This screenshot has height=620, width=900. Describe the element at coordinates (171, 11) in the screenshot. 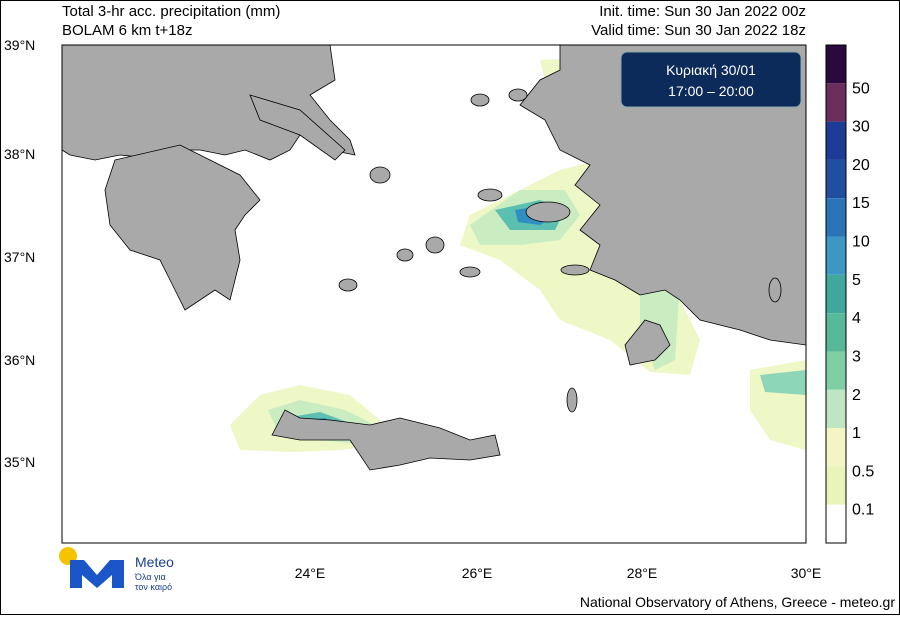

I see `title: Total 3-hr acc. precipitation (mm)` at that location.